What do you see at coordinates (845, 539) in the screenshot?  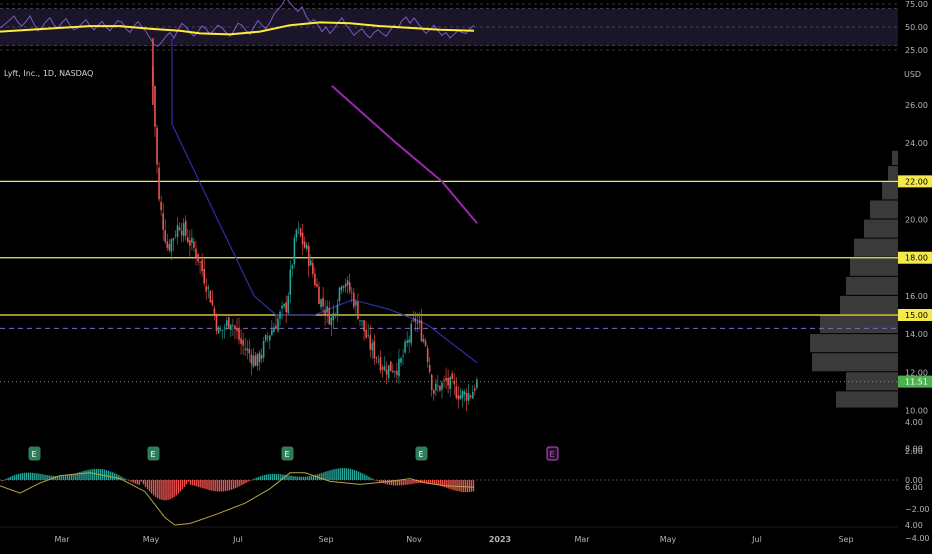 I see `time-axis-label: Sep` at bounding box center [845, 539].